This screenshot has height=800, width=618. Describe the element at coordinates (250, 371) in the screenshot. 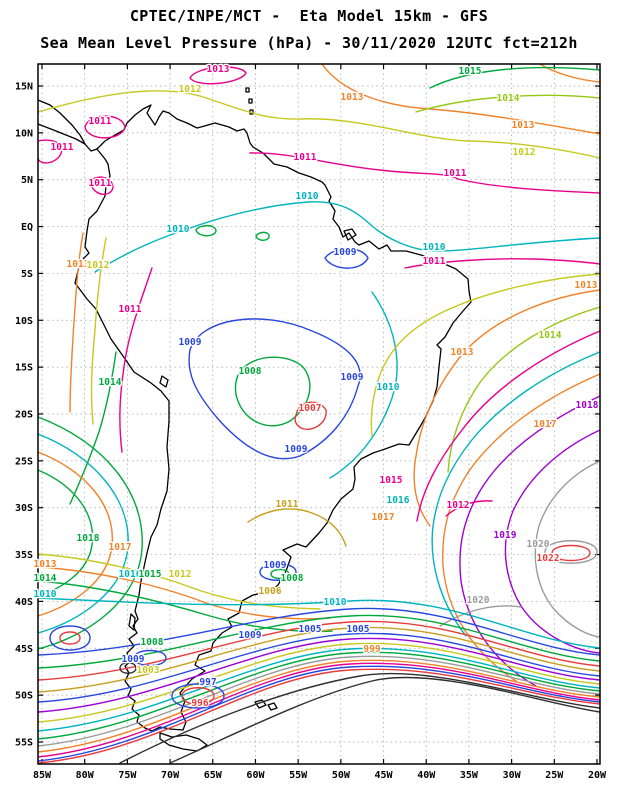

I see `contour-label: 1008` at that location.